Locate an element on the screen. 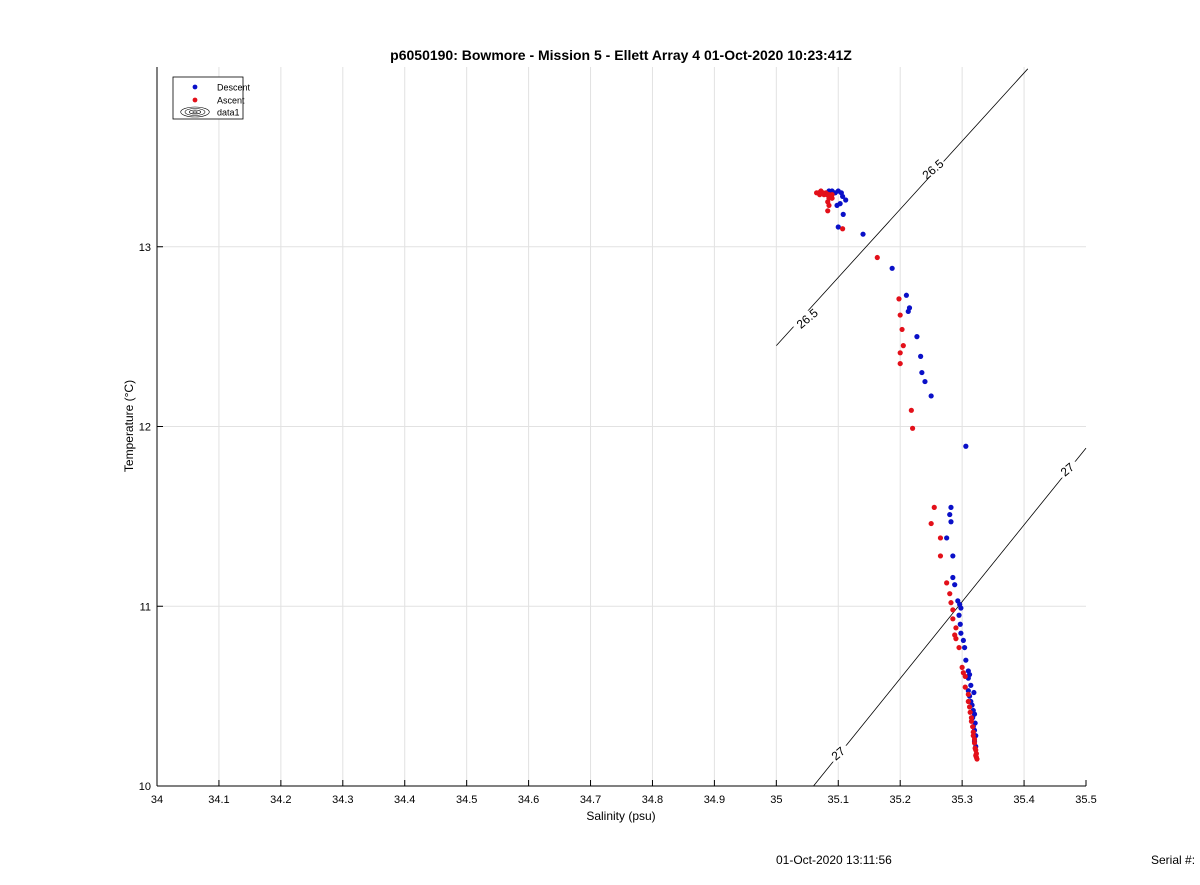  y-tick-label: 12 is located at coordinates (145, 428).